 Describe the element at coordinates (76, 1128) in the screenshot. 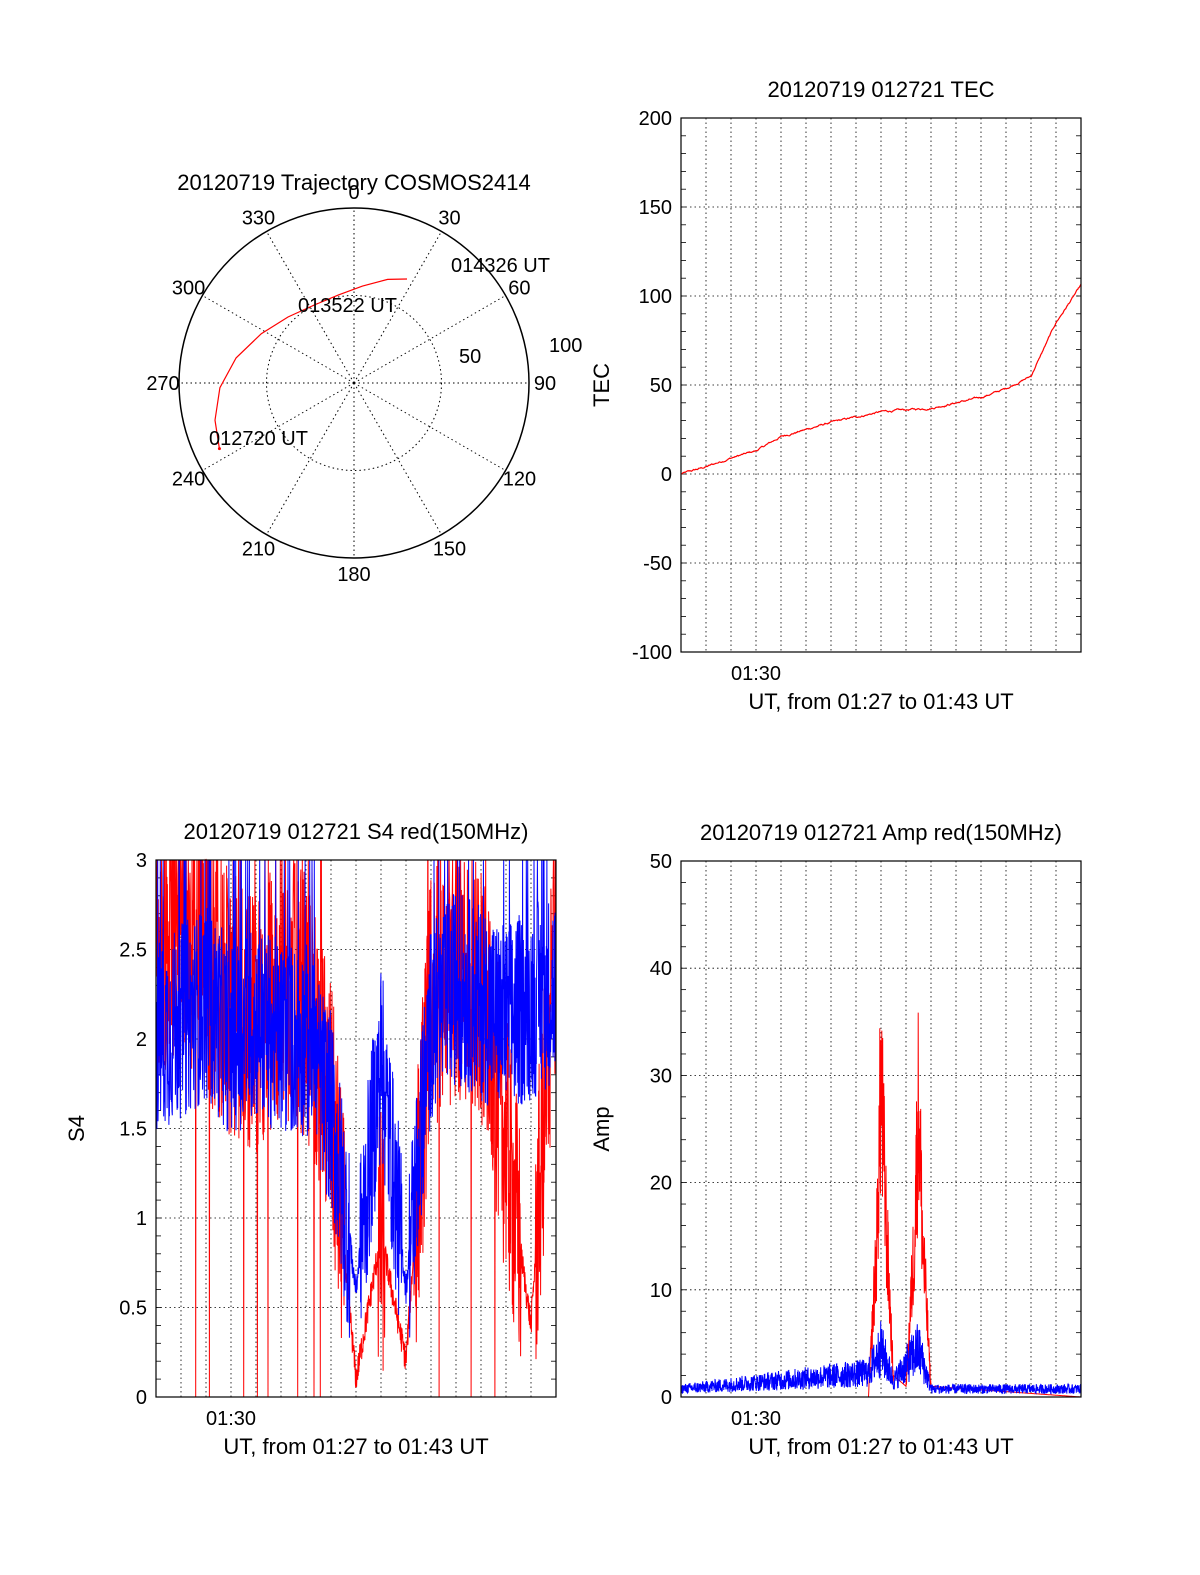

I see `y-axis-label: S4` at that location.